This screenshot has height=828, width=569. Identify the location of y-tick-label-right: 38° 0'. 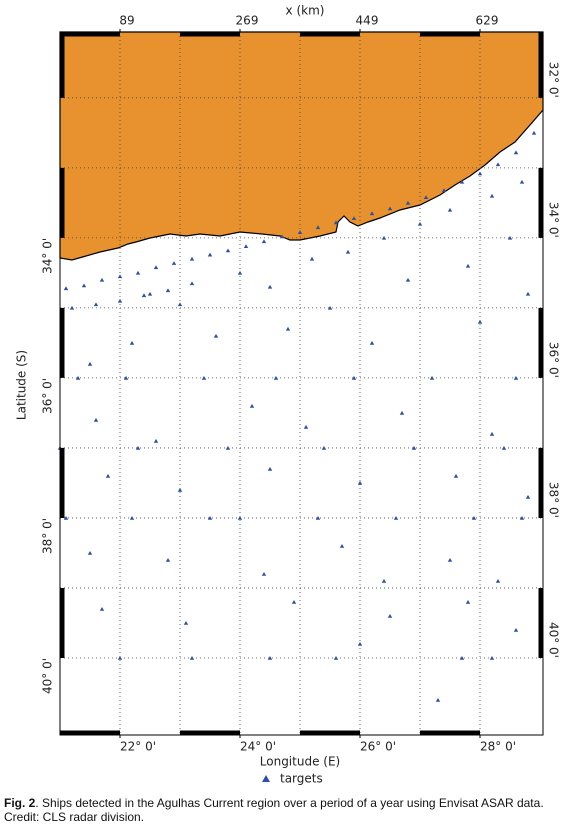
(554, 500).